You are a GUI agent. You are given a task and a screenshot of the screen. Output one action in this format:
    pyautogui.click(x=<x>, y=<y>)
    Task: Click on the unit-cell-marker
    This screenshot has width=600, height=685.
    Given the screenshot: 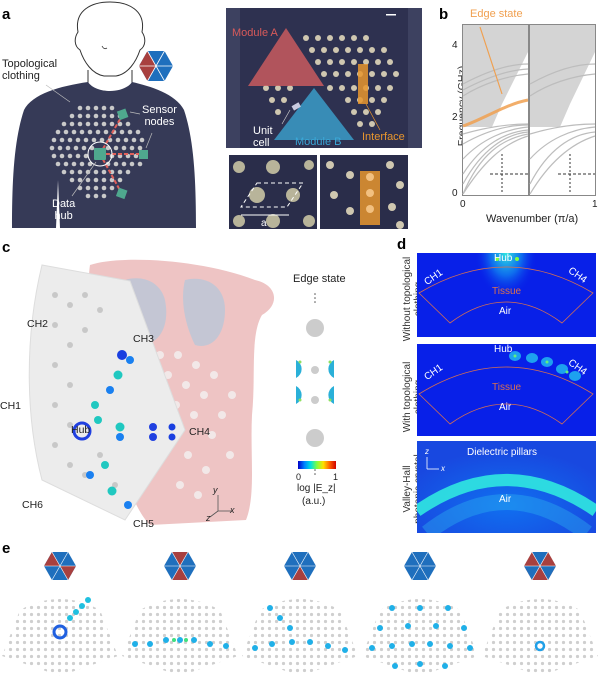 What is the action you would take?
    pyautogui.click(x=296, y=106)
    